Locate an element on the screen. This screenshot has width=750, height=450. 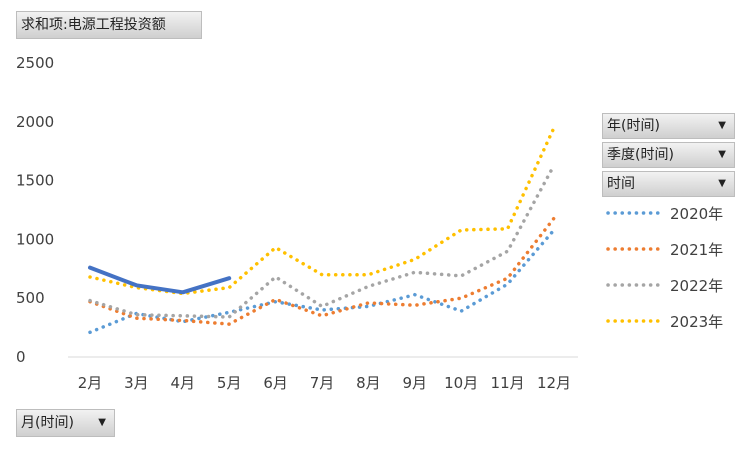
x-tick-label: 12月 is located at coordinates (554, 383).